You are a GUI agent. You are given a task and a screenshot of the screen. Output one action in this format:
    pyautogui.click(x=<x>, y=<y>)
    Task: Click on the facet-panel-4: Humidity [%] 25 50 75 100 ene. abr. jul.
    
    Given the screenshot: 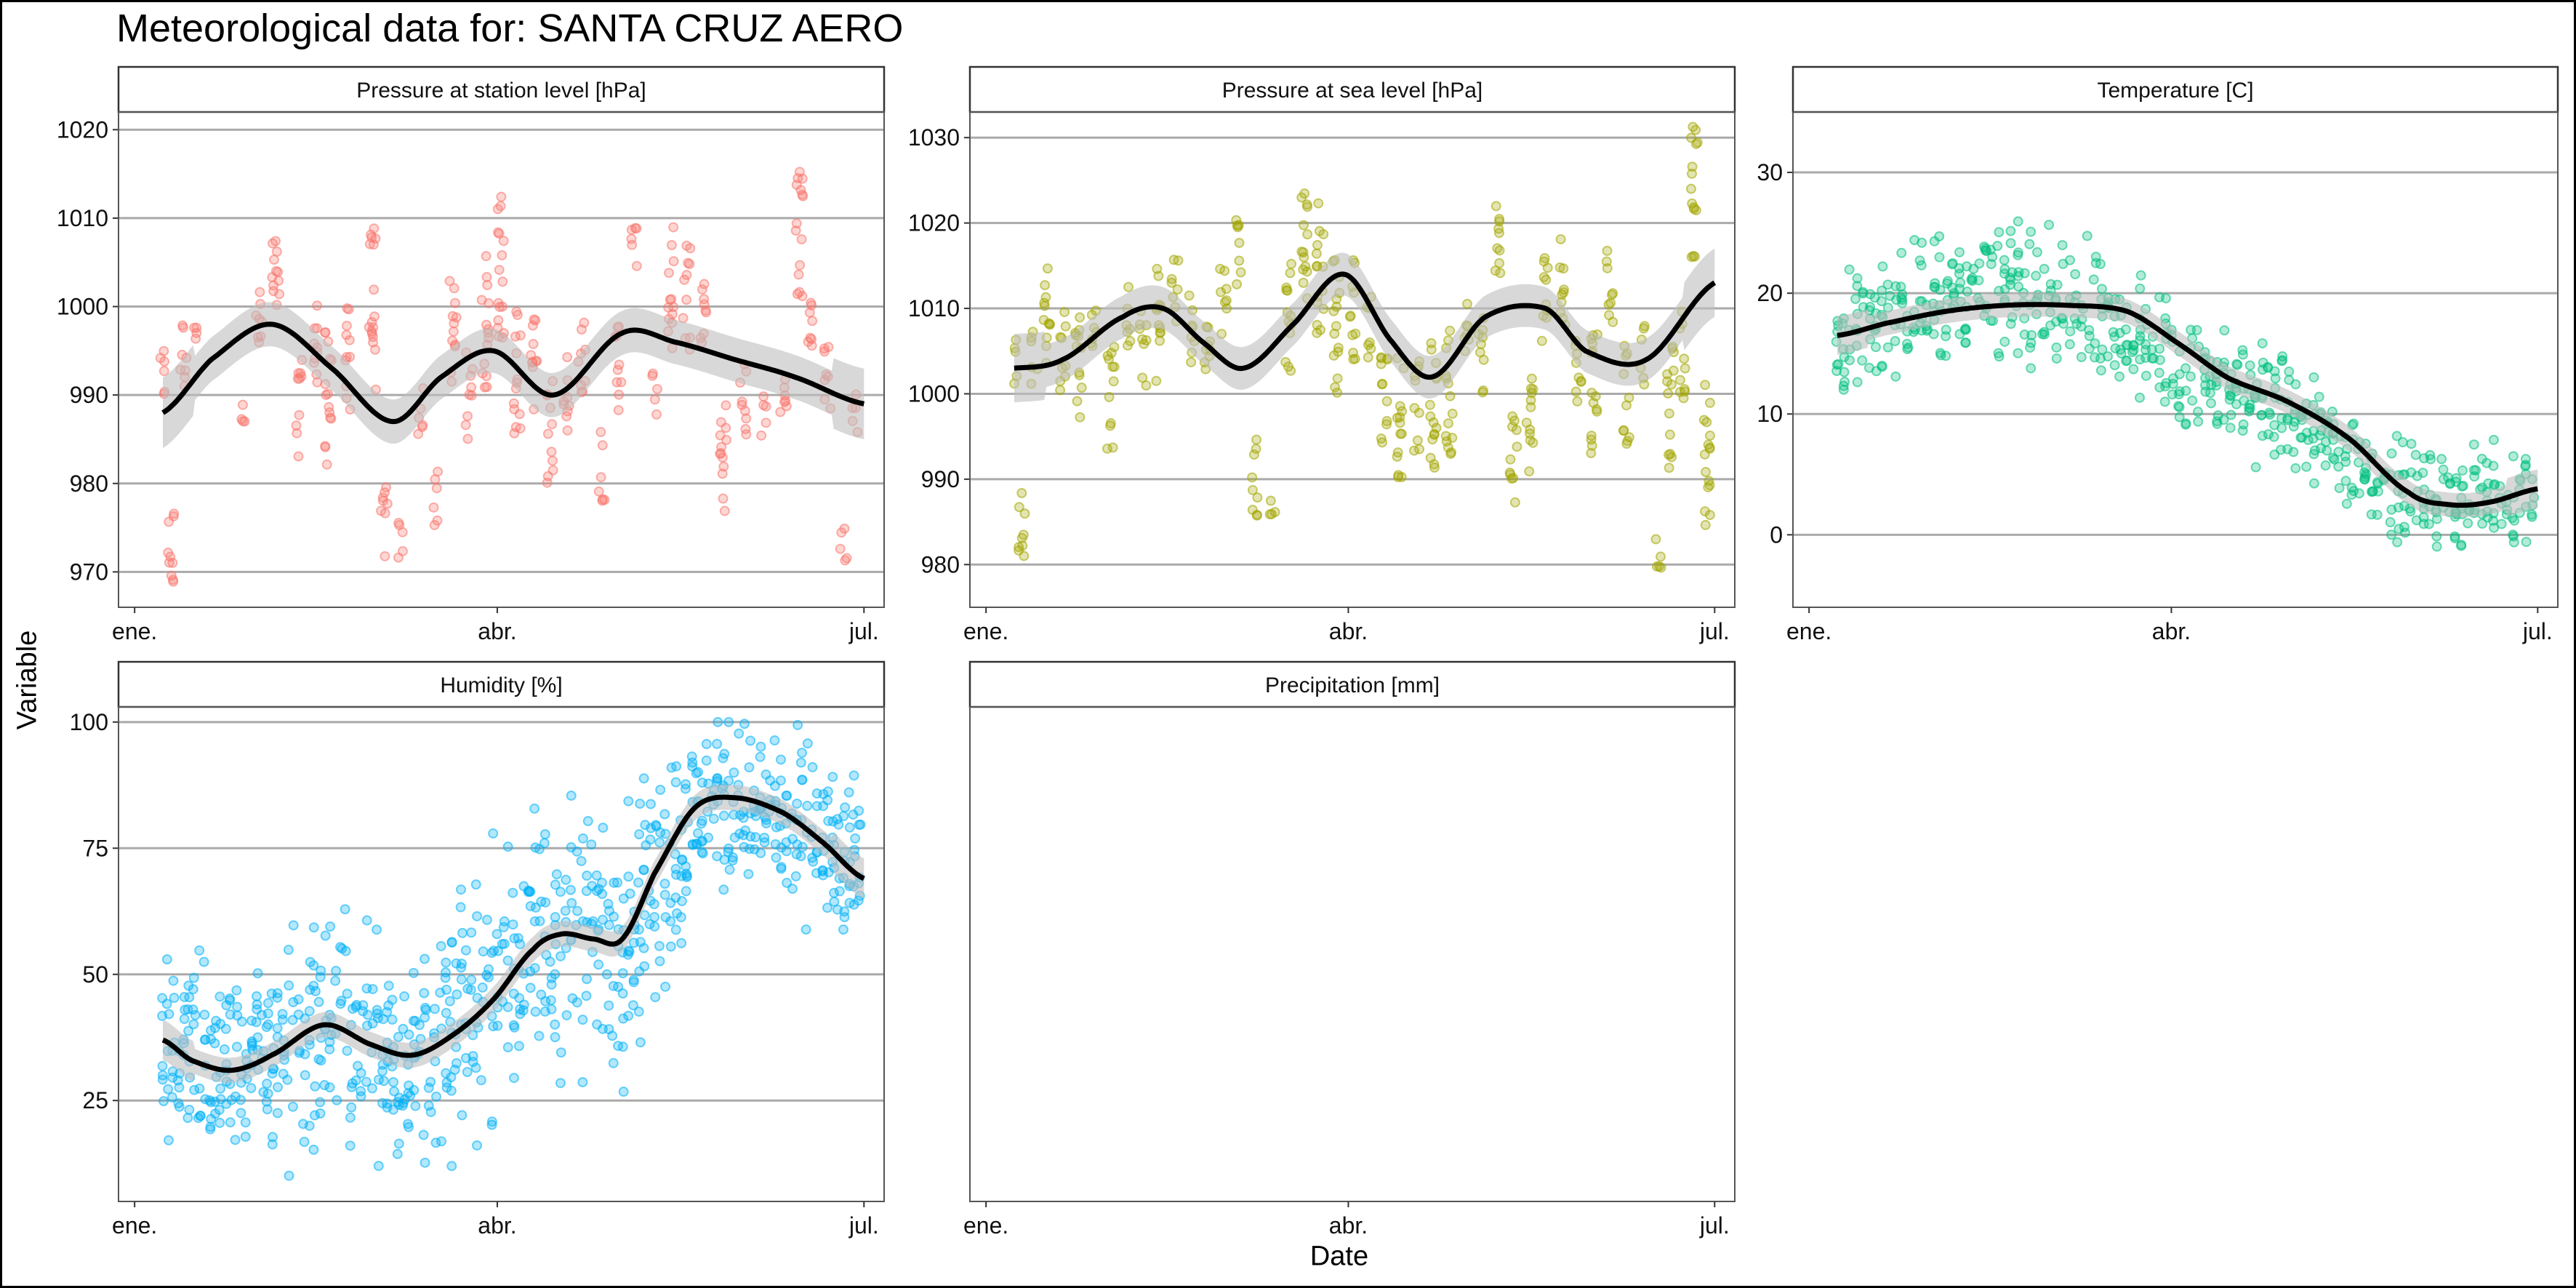 What is the action you would take?
    pyautogui.click(x=478, y=949)
    